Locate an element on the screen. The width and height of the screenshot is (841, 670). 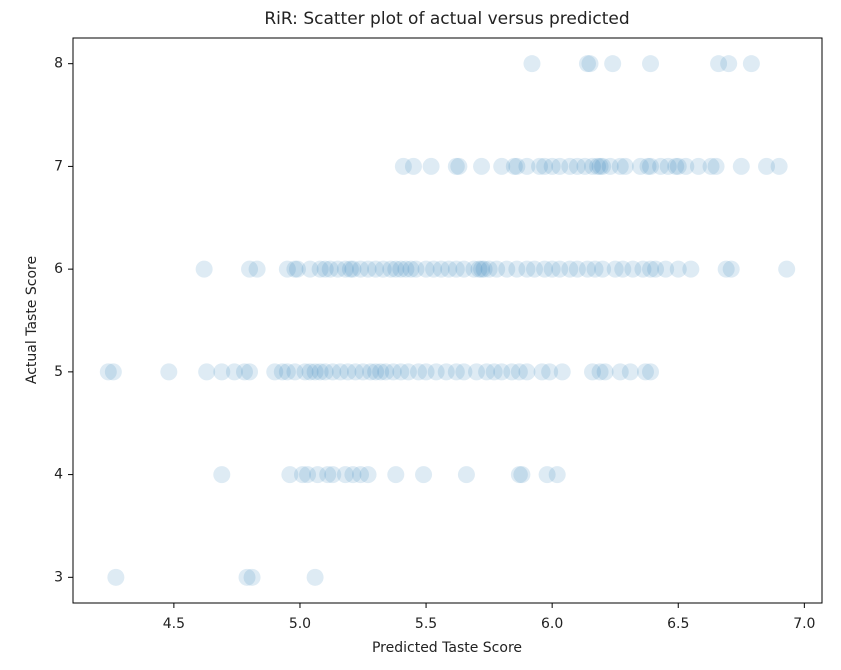
y-tick-label: 6 is located at coordinates (58, 269).